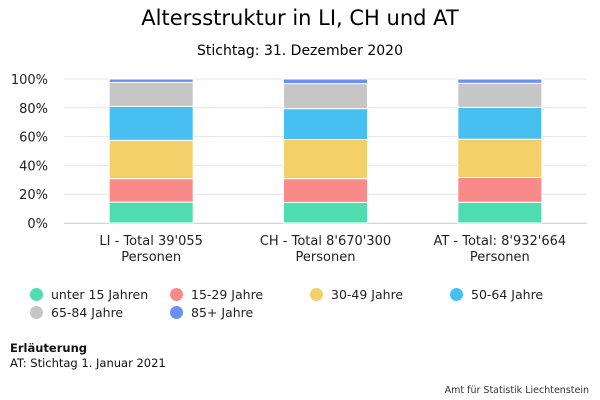 The height and width of the screenshot is (400, 600). What do you see at coordinates (88, 363) in the screenshot?
I see `note-text: AT: Stichtag 1. Januar 2021` at bounding box center [88, 363].